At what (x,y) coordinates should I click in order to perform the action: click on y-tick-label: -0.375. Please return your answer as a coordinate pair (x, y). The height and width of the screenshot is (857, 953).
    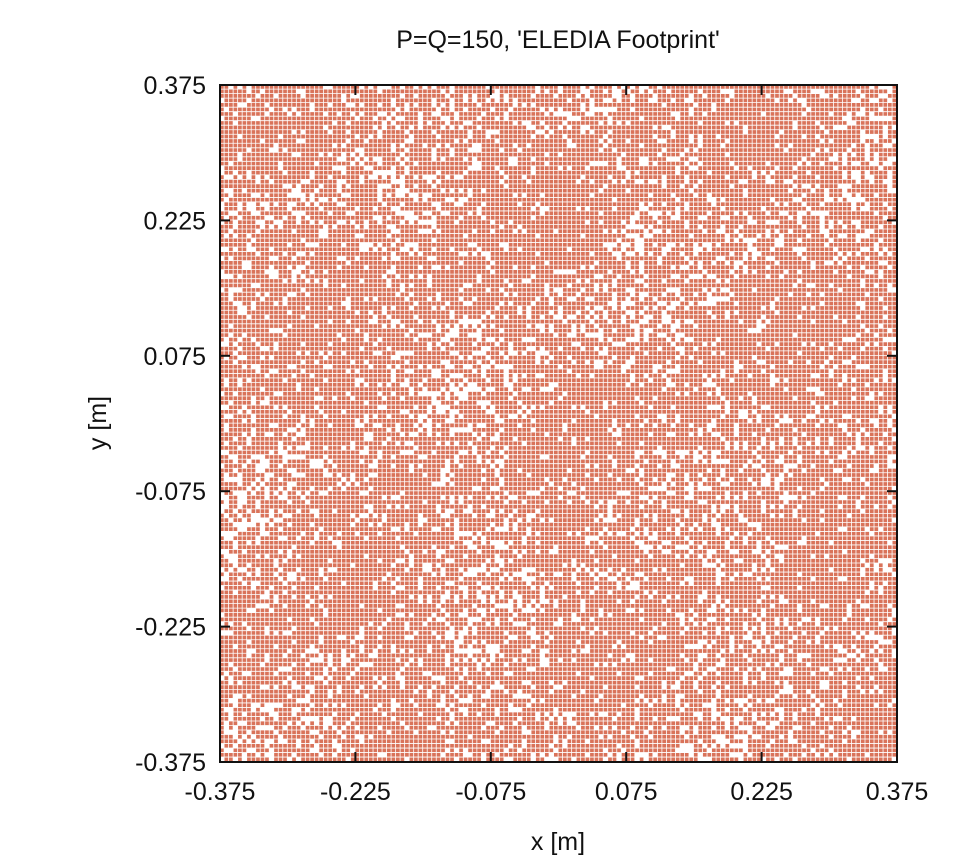
    Looking at the image, I should click on (170, 763).